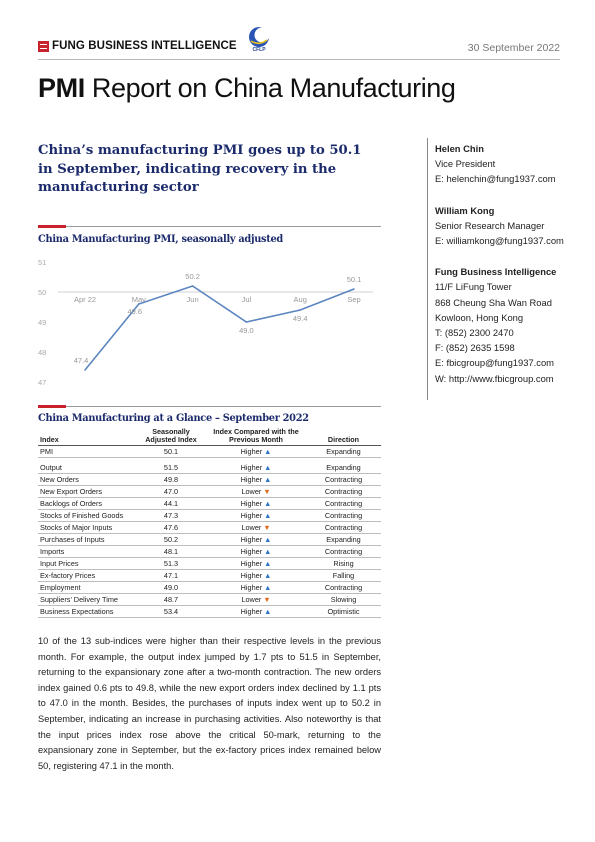 This screenshot has width=595, height=842. I want to click on contact-name: Helen Chin, so click(459, 148).